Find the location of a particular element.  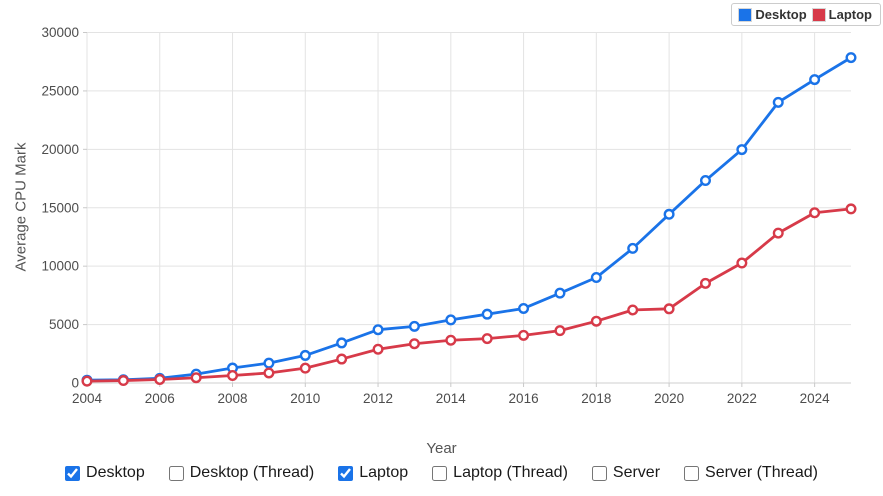

legend-item-desktop: Desktop is located at coordinates (772, 14).